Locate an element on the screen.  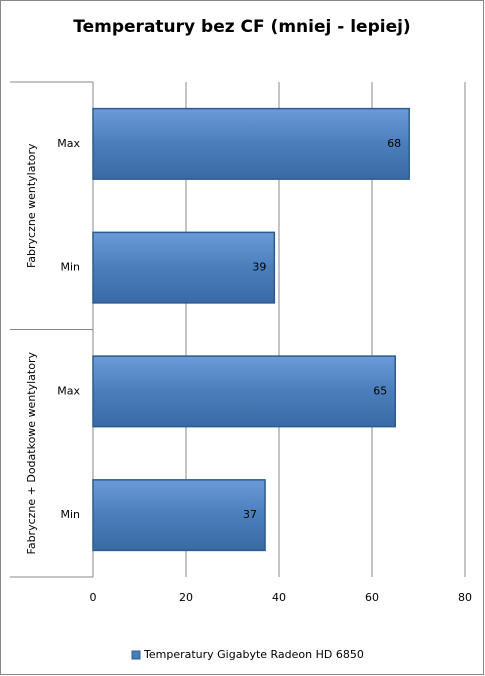
x-tick-label: 20 is located at coordinates (186, 597).